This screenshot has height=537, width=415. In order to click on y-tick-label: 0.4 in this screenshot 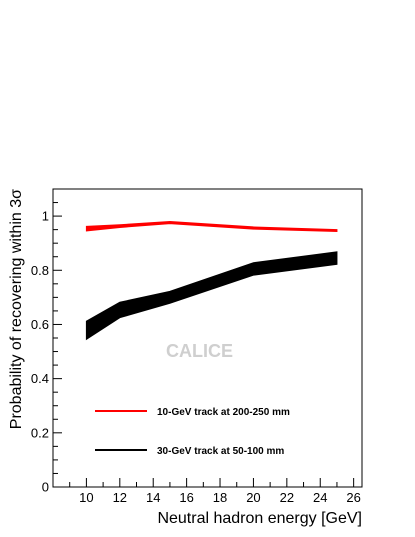, I will do `click(40, 378)`.